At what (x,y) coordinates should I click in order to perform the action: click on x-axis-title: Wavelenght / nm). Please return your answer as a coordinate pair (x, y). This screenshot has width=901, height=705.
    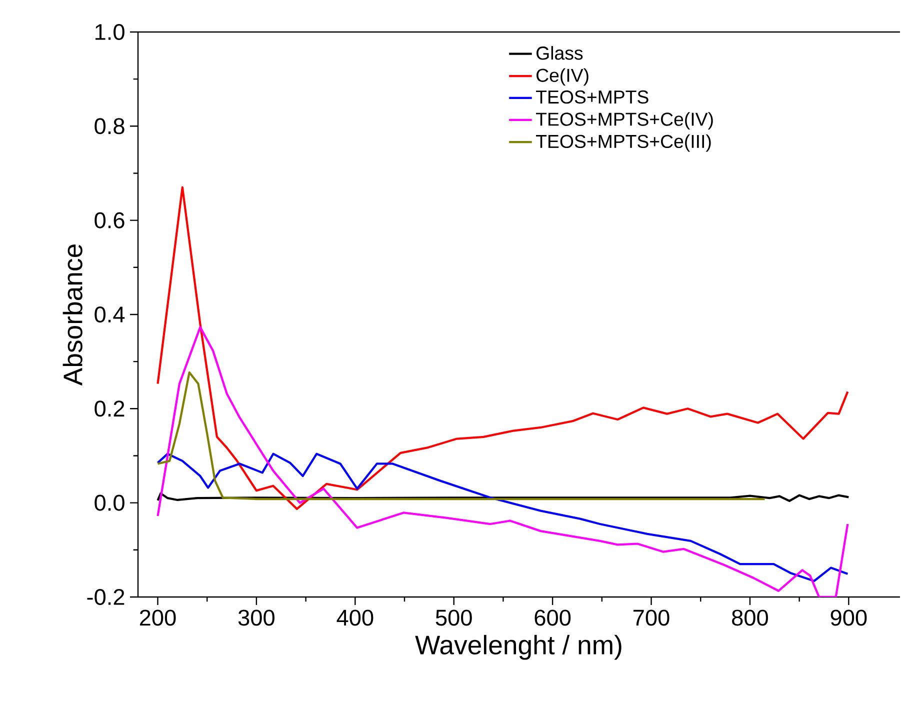
    Looking at the image, I should click on (518, 647).